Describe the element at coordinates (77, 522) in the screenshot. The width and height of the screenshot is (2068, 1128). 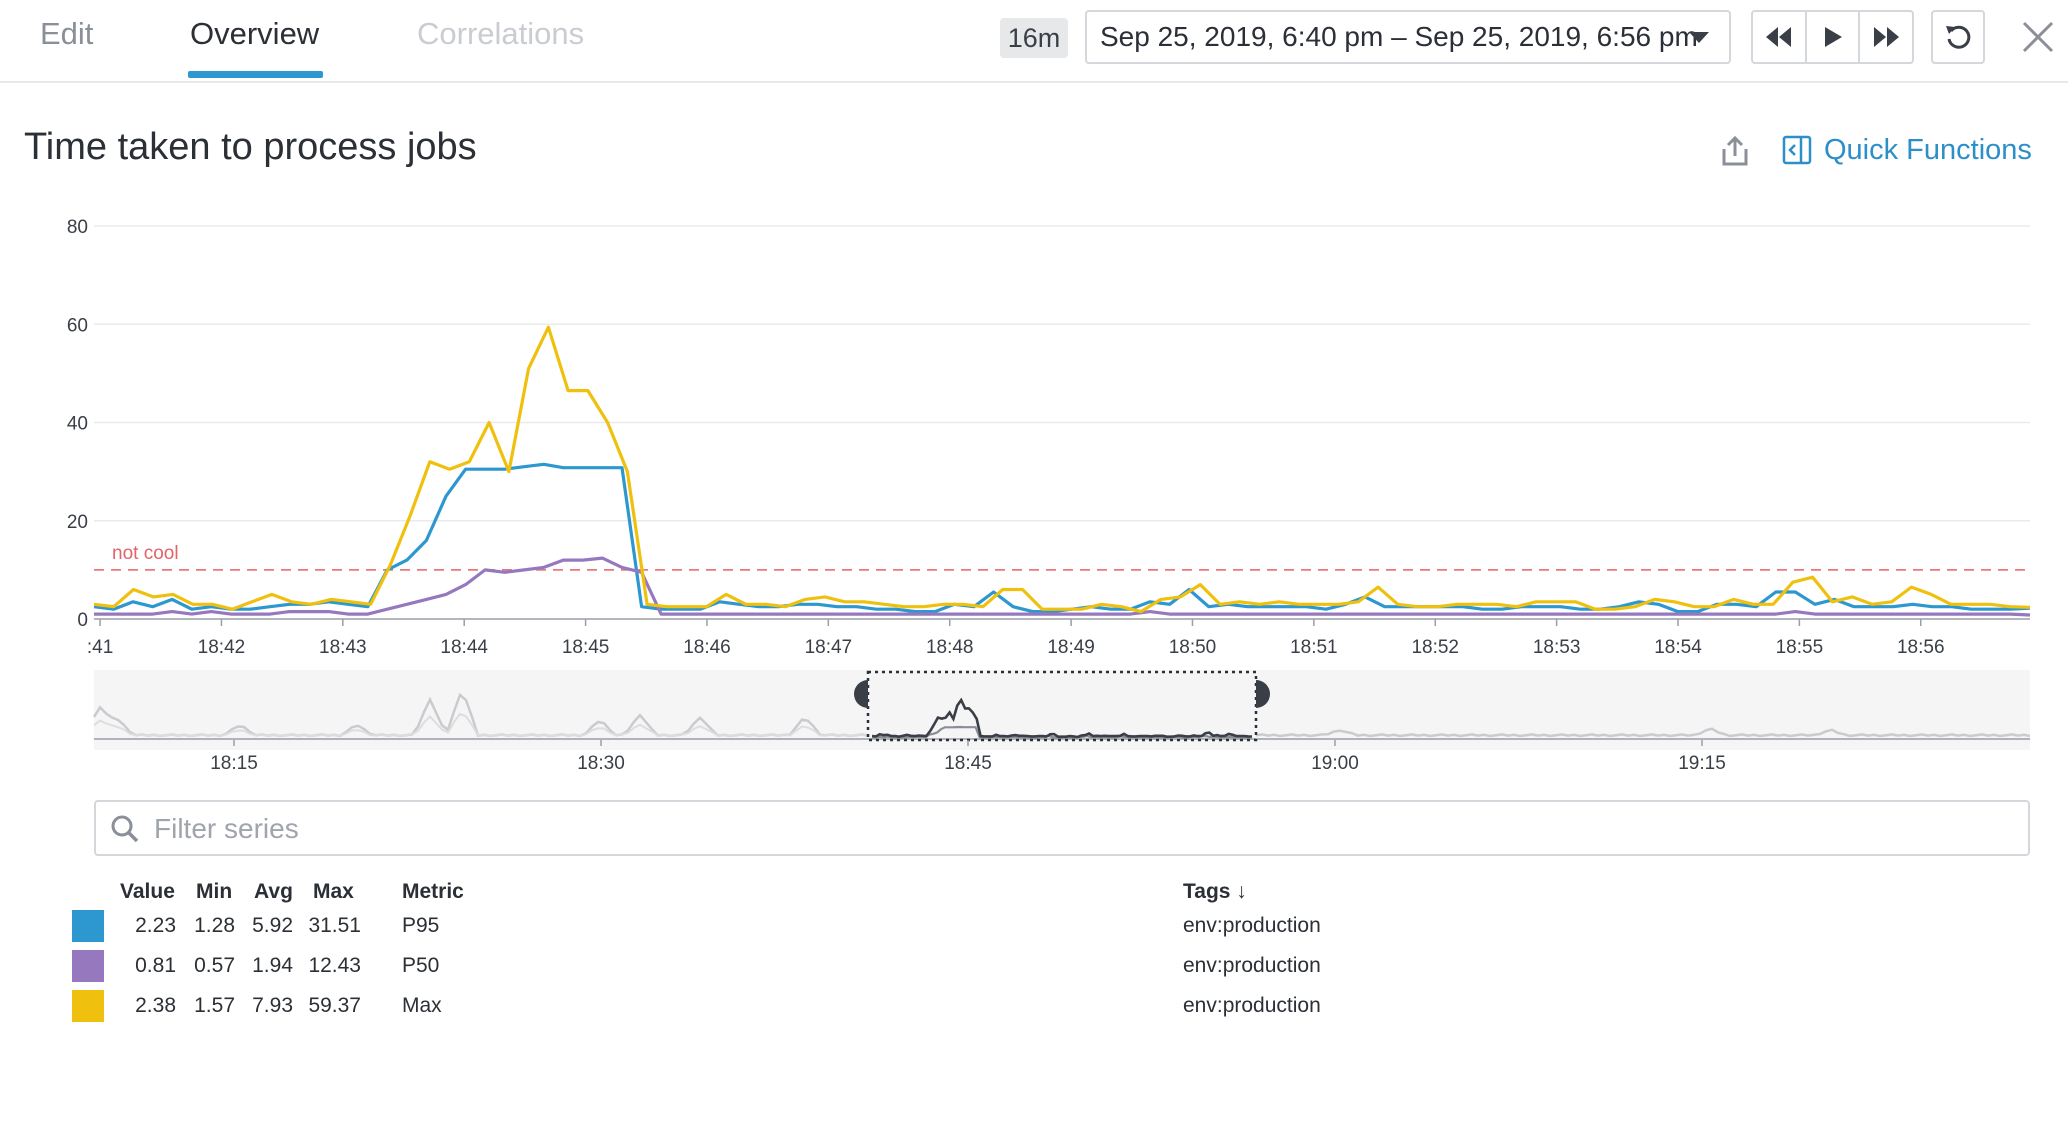
I see `y-tick-label: 20` at that location.